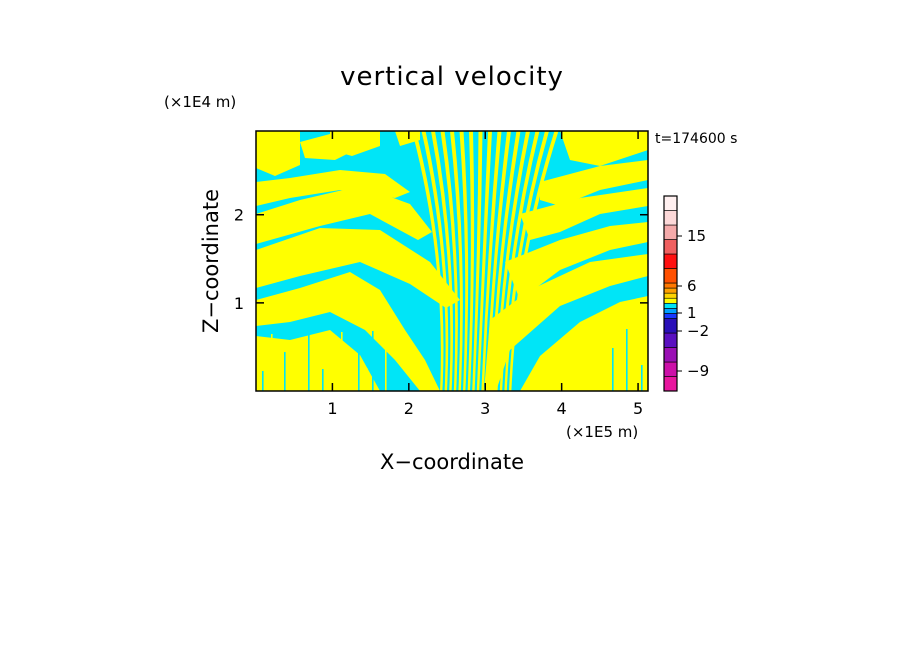 The image size is (904, 654). What do you see at coordinates (638, 408) in the screenshot?
I see `x-tick-label-4: 5` at bounding box center [638, 408].